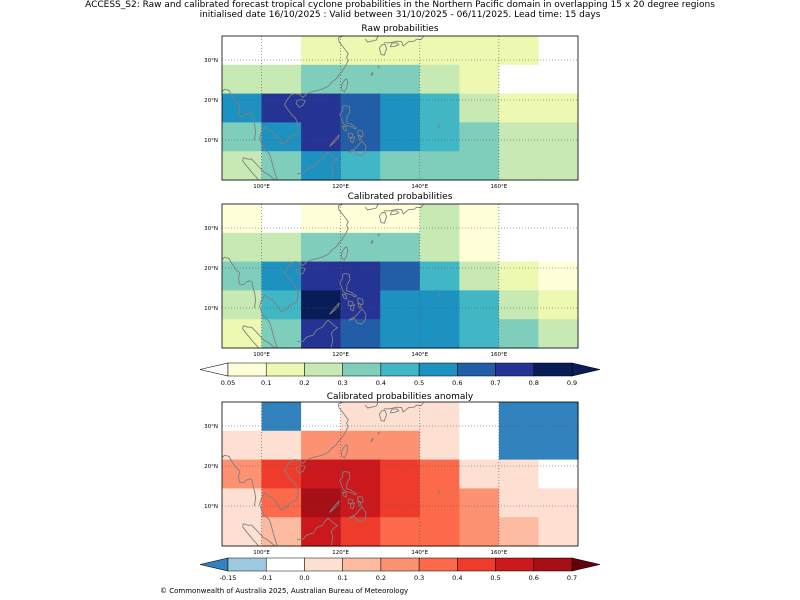  I want to click on latitude-label: 10°N, so click(211, 141).